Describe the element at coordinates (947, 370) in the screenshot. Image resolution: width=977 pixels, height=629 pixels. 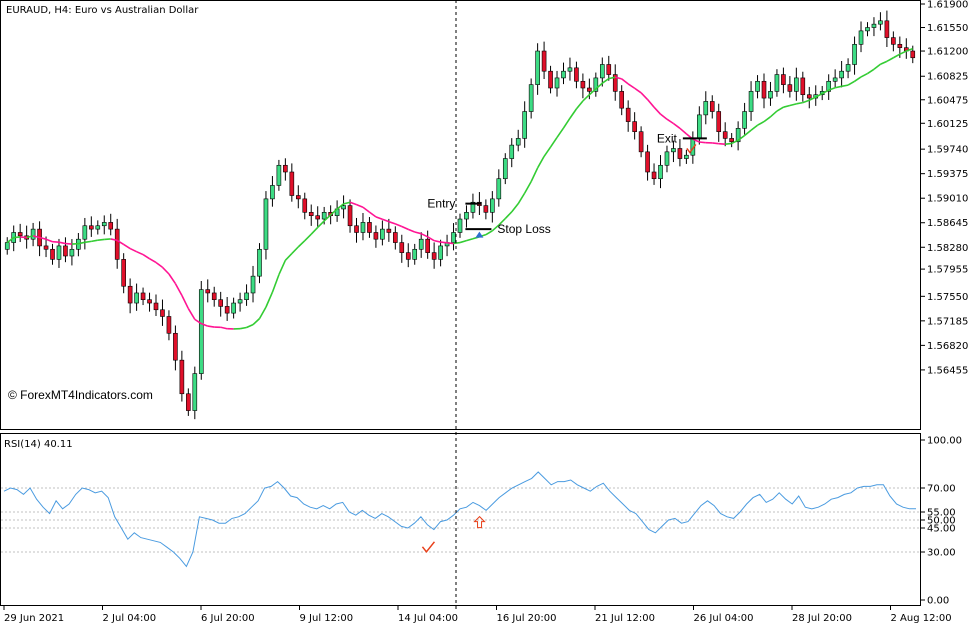
I see `price-tick-label: 1.56455` at that location.